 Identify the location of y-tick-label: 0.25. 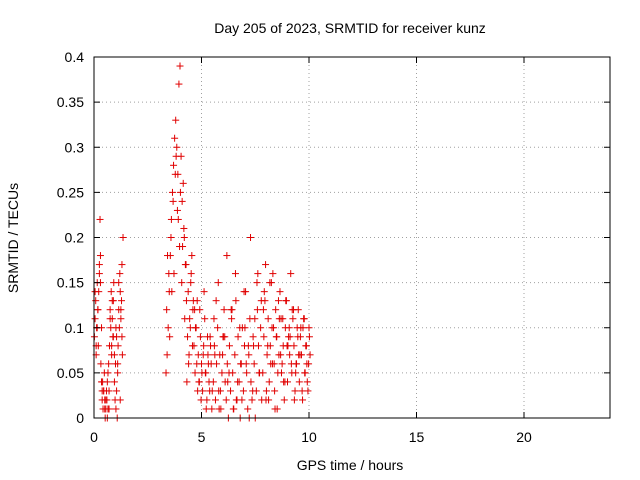
(70, 192).